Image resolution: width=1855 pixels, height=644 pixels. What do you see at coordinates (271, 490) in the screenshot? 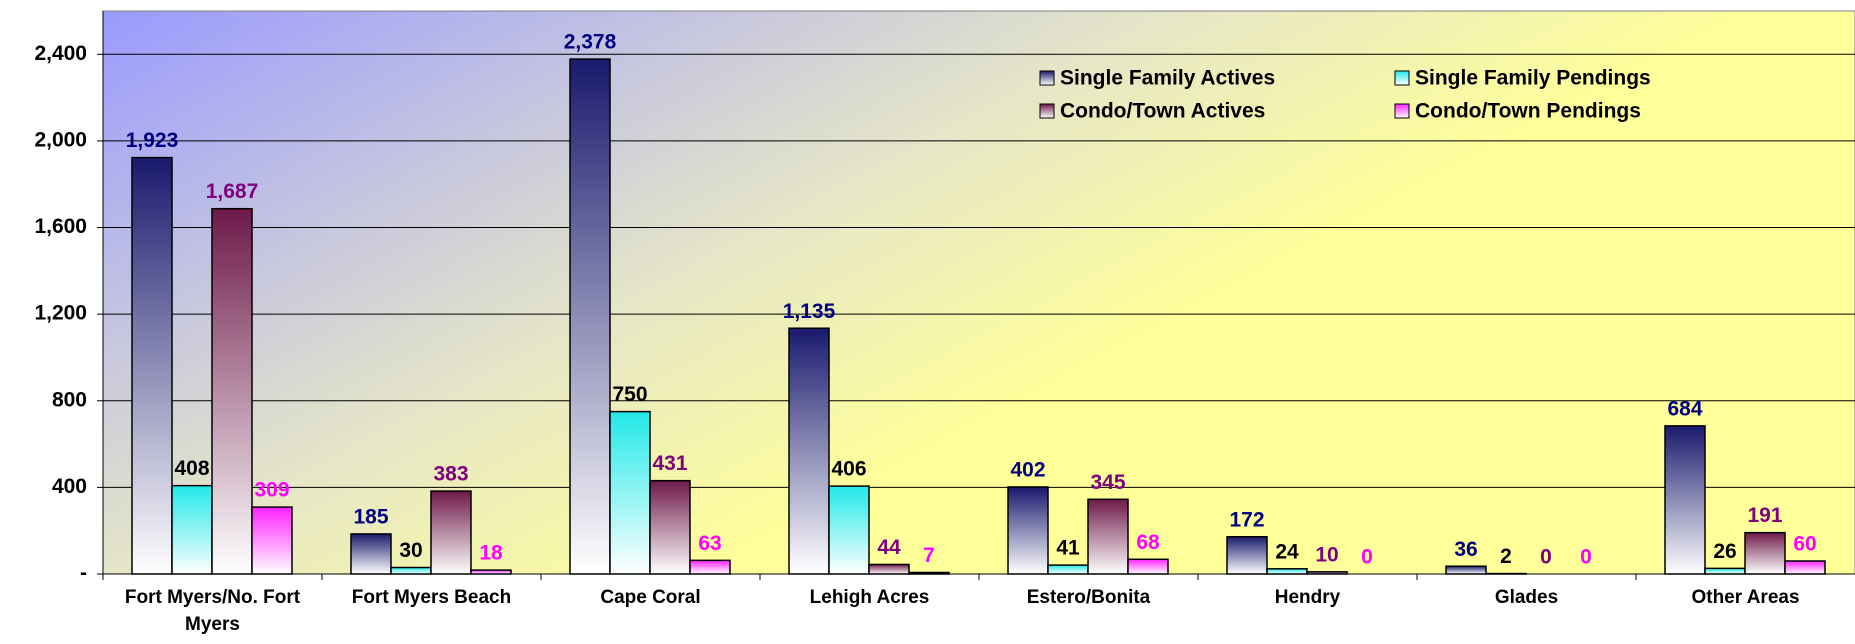
I see `data-label: 309` at bounding box center [271, 490].